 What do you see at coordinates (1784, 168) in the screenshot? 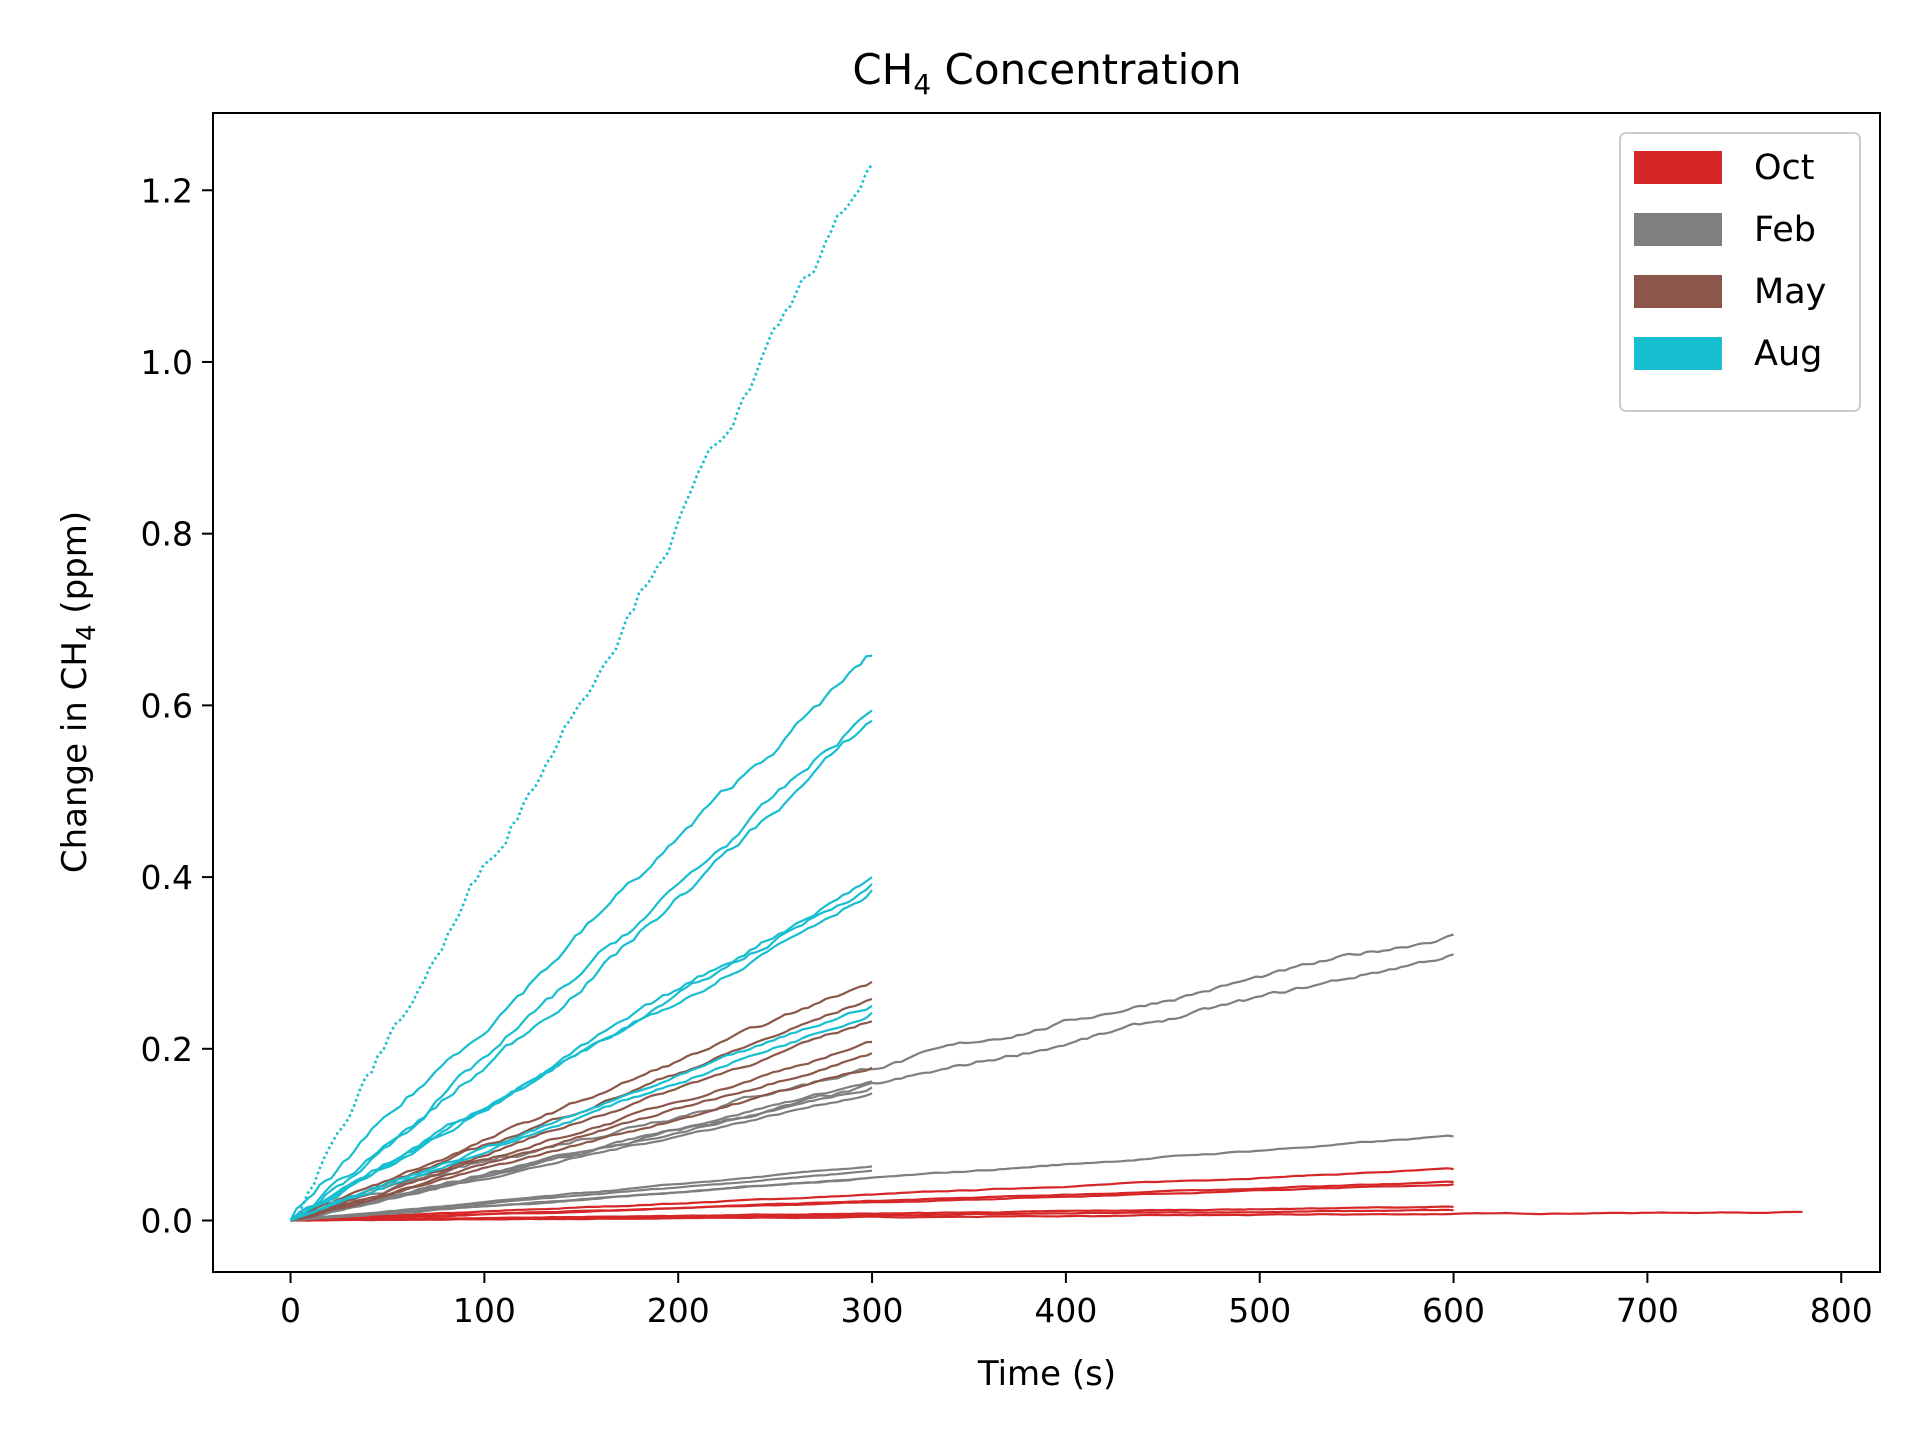
I see `legend-label-oct: Oct` at bounding box center [1784, 168].